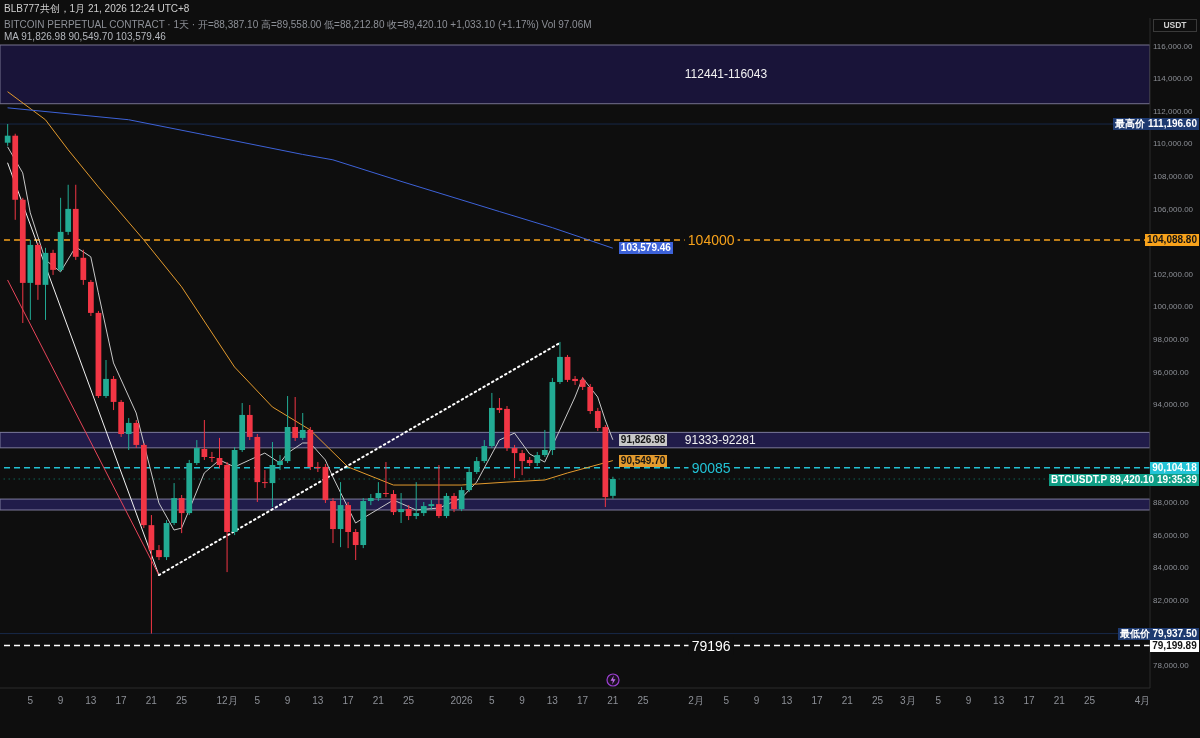  I want to click on y-tick-label: 84,000.00, so click(1171, 568).